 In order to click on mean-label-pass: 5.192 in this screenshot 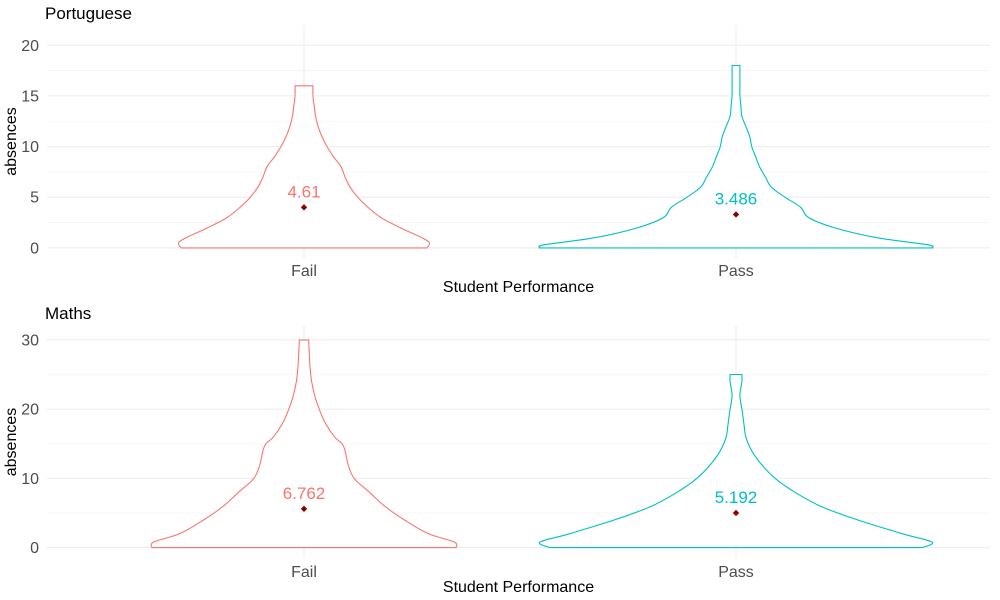, I will do `click(736, 497)`.